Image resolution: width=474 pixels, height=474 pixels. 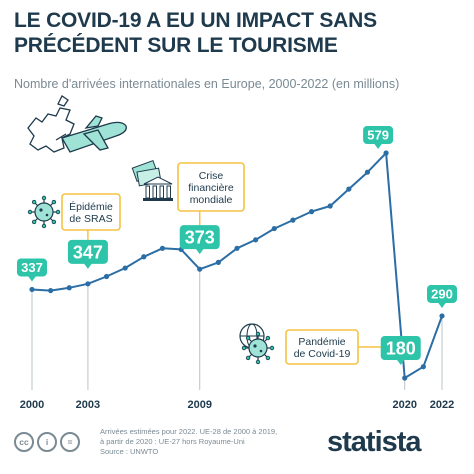 I want to click on value-label-text: 373, so click(x=200, y=238).